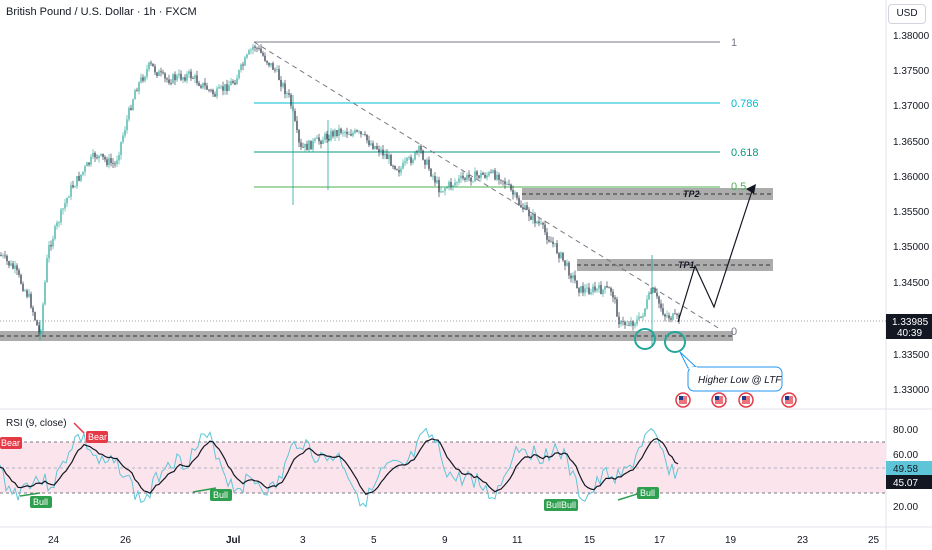 The image size is (932, 550). I want to click on price-tick: 1.35500, so click(911, 212).